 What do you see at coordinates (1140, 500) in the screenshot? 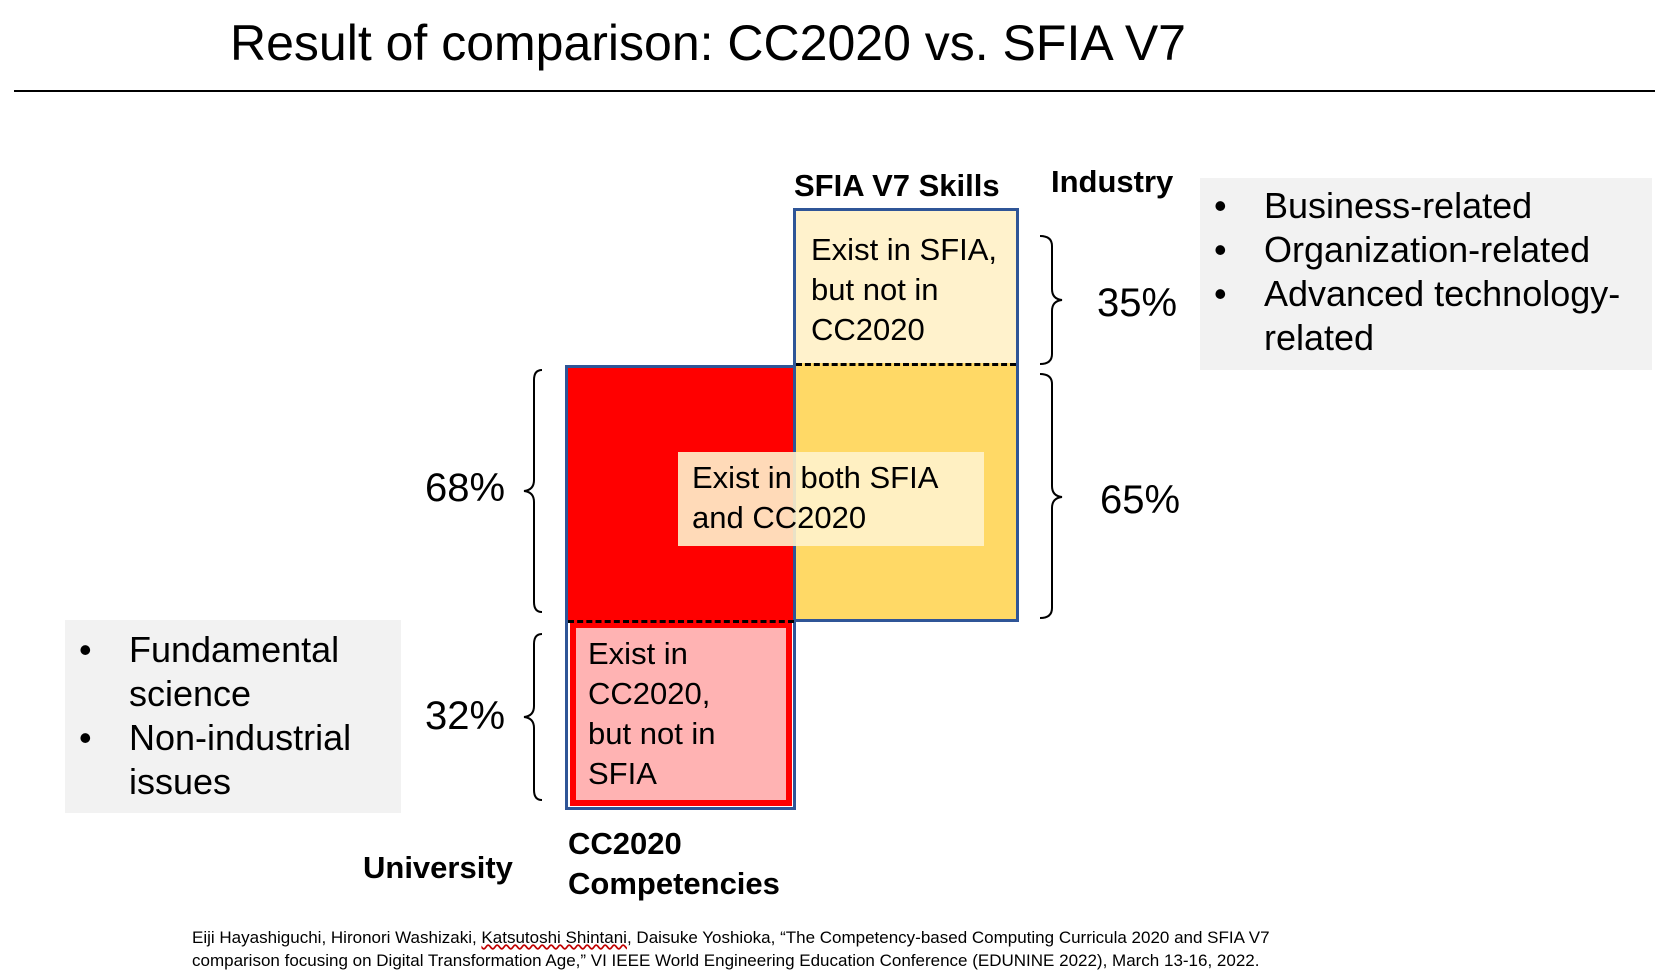
I see `percent-65: 65%` at bounding box center [1140, 500].